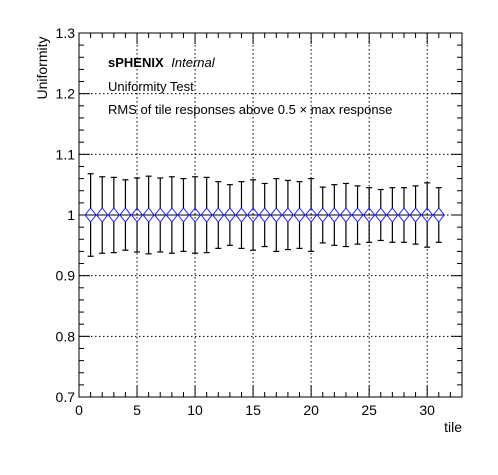  I want to click on y-tick-label: 0.7, so click(66, 397).